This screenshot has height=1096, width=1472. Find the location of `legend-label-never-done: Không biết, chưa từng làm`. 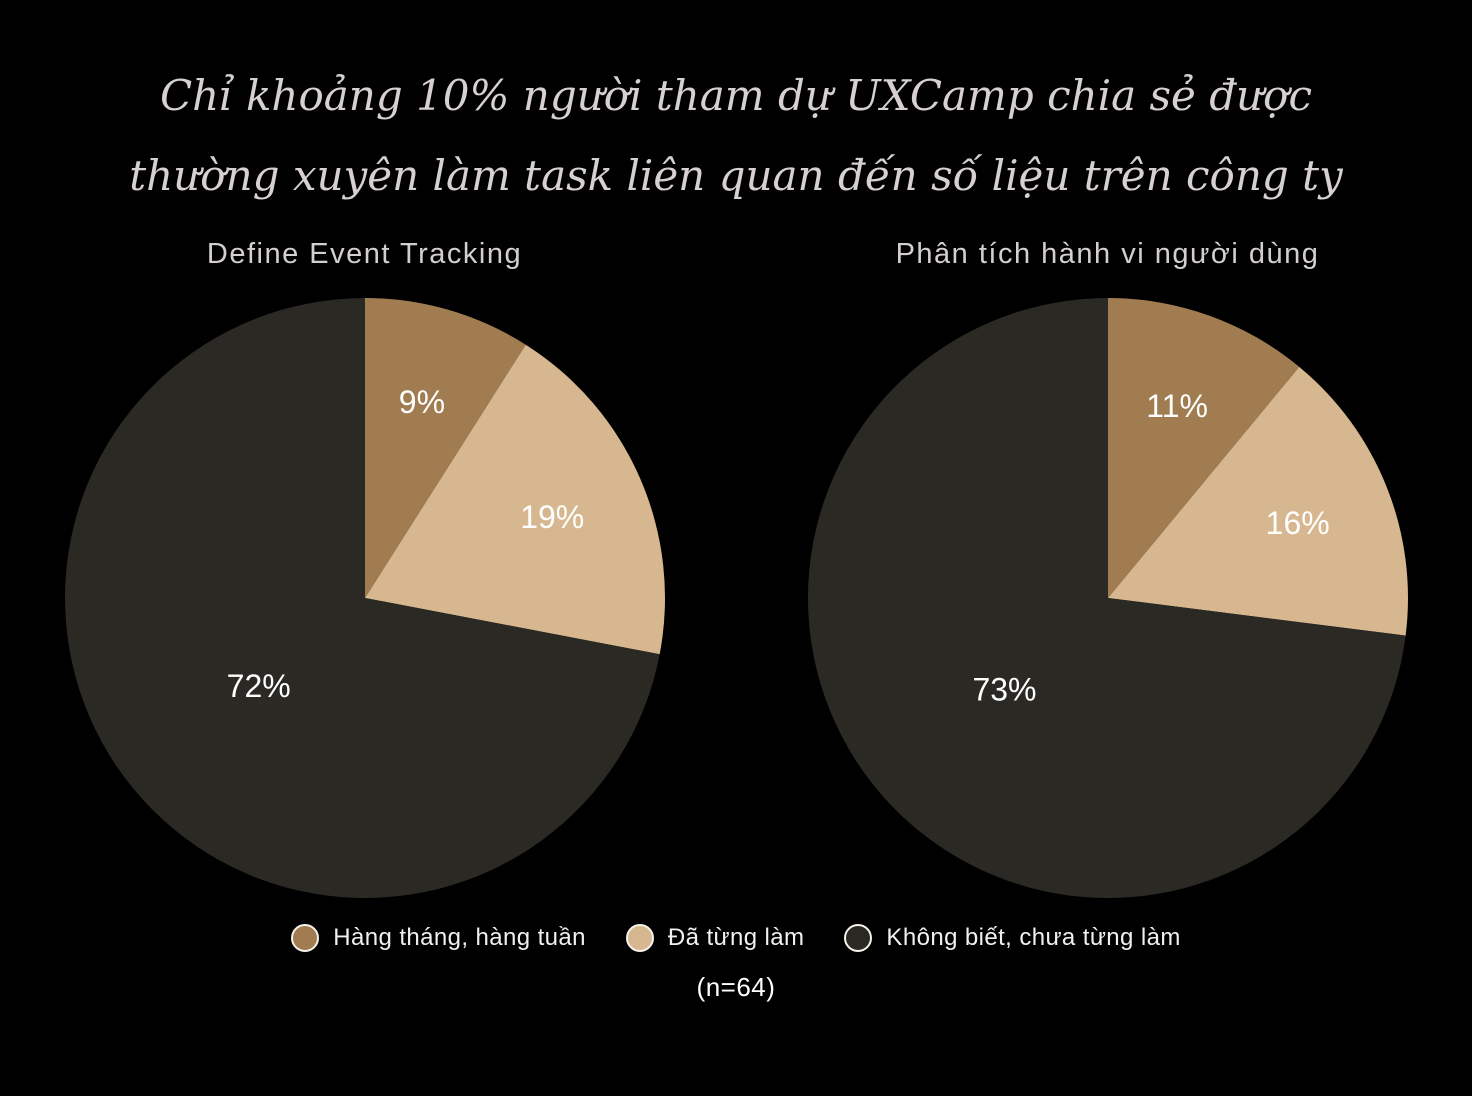

legend-label-never-done: Không biết, chưa từng làm is located at coordinates (1033, 937).